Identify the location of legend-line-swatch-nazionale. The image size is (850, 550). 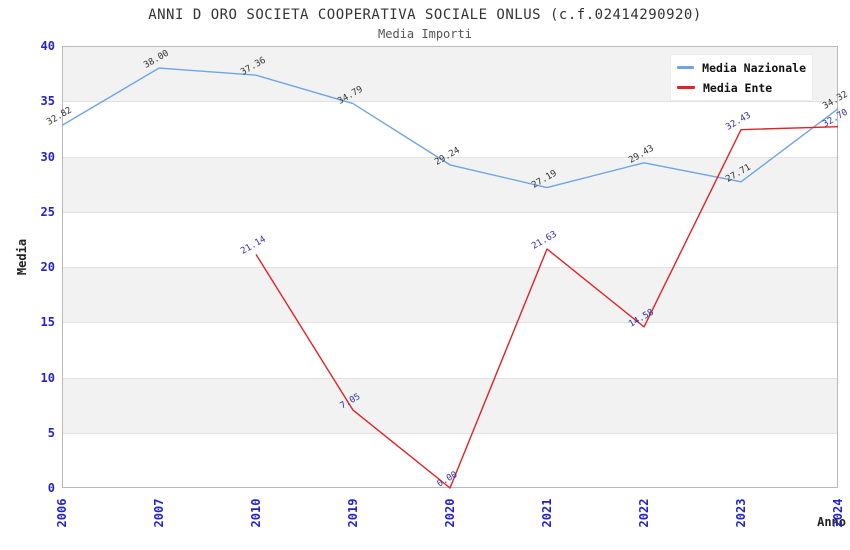
(686, 67).